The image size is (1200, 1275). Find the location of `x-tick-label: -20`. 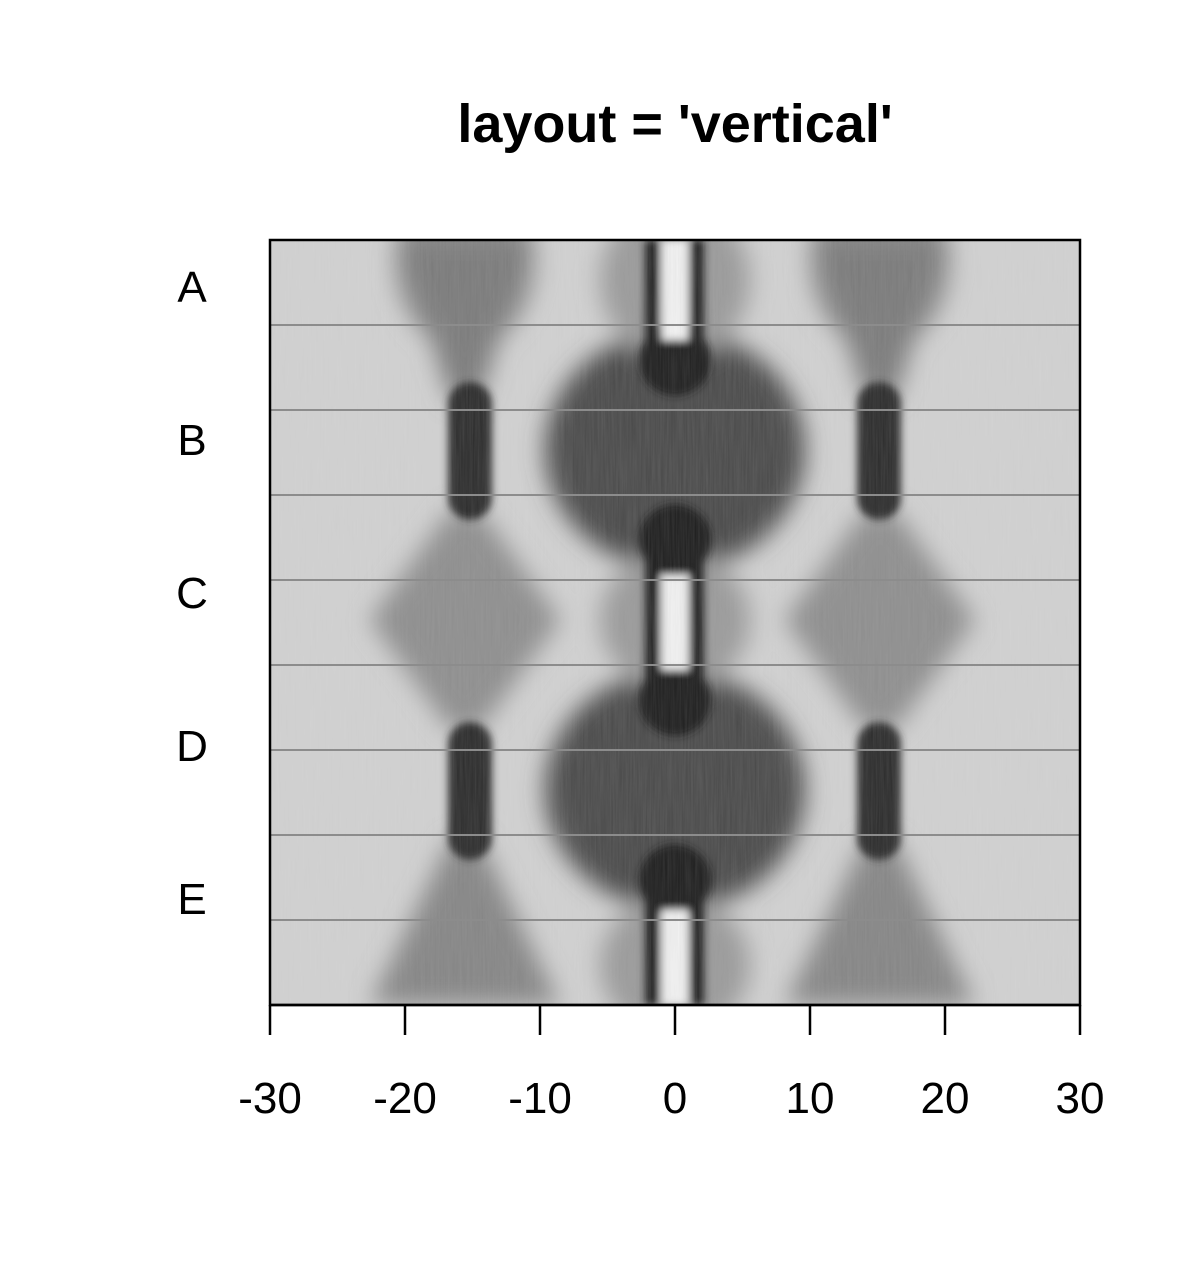

x-tick-label: -20 is located at coordinates (405, 1098).